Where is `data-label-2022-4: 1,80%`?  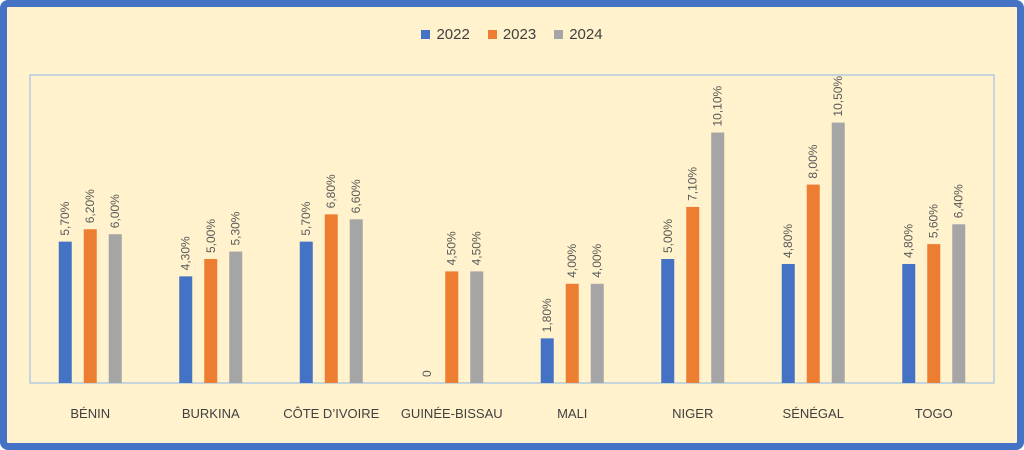
data-label-2022-4: 1,80% is located at coordinates (547, 315).